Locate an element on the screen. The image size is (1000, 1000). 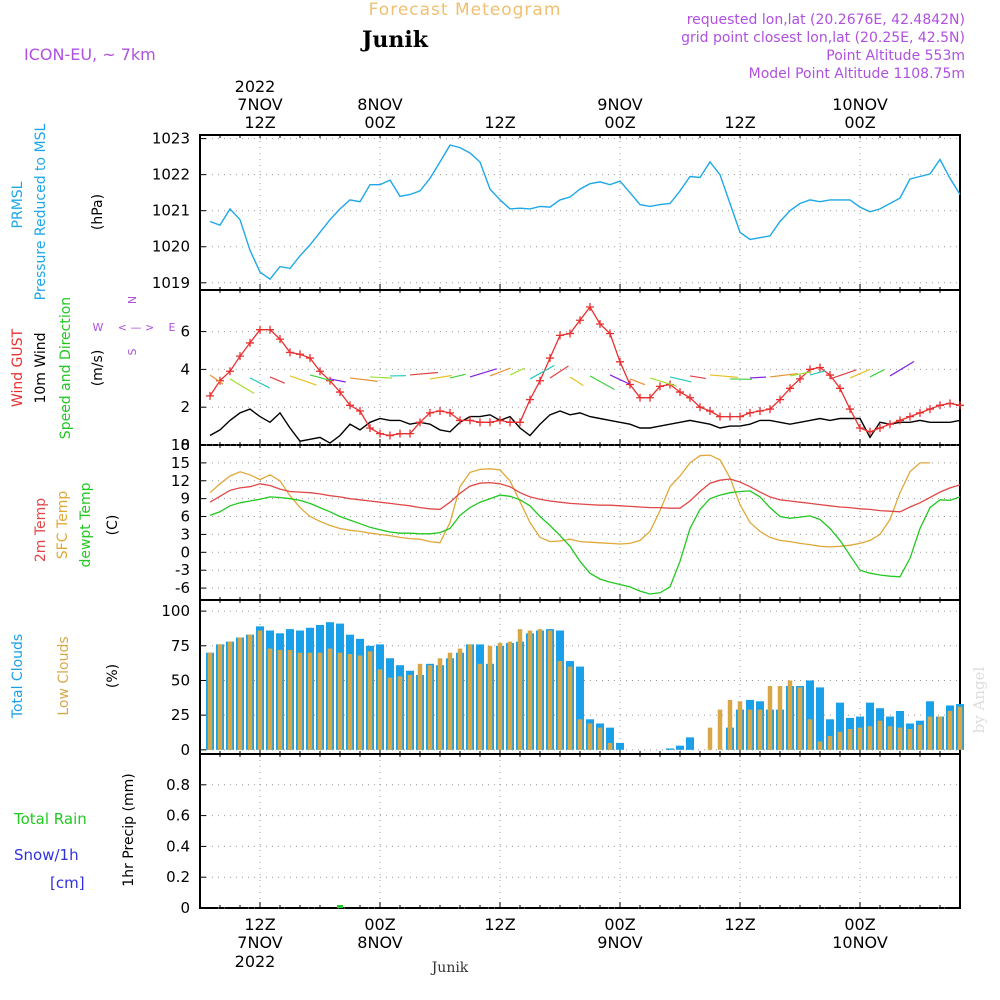
year-bottom: 2022 is located at coordinates (255, 961).